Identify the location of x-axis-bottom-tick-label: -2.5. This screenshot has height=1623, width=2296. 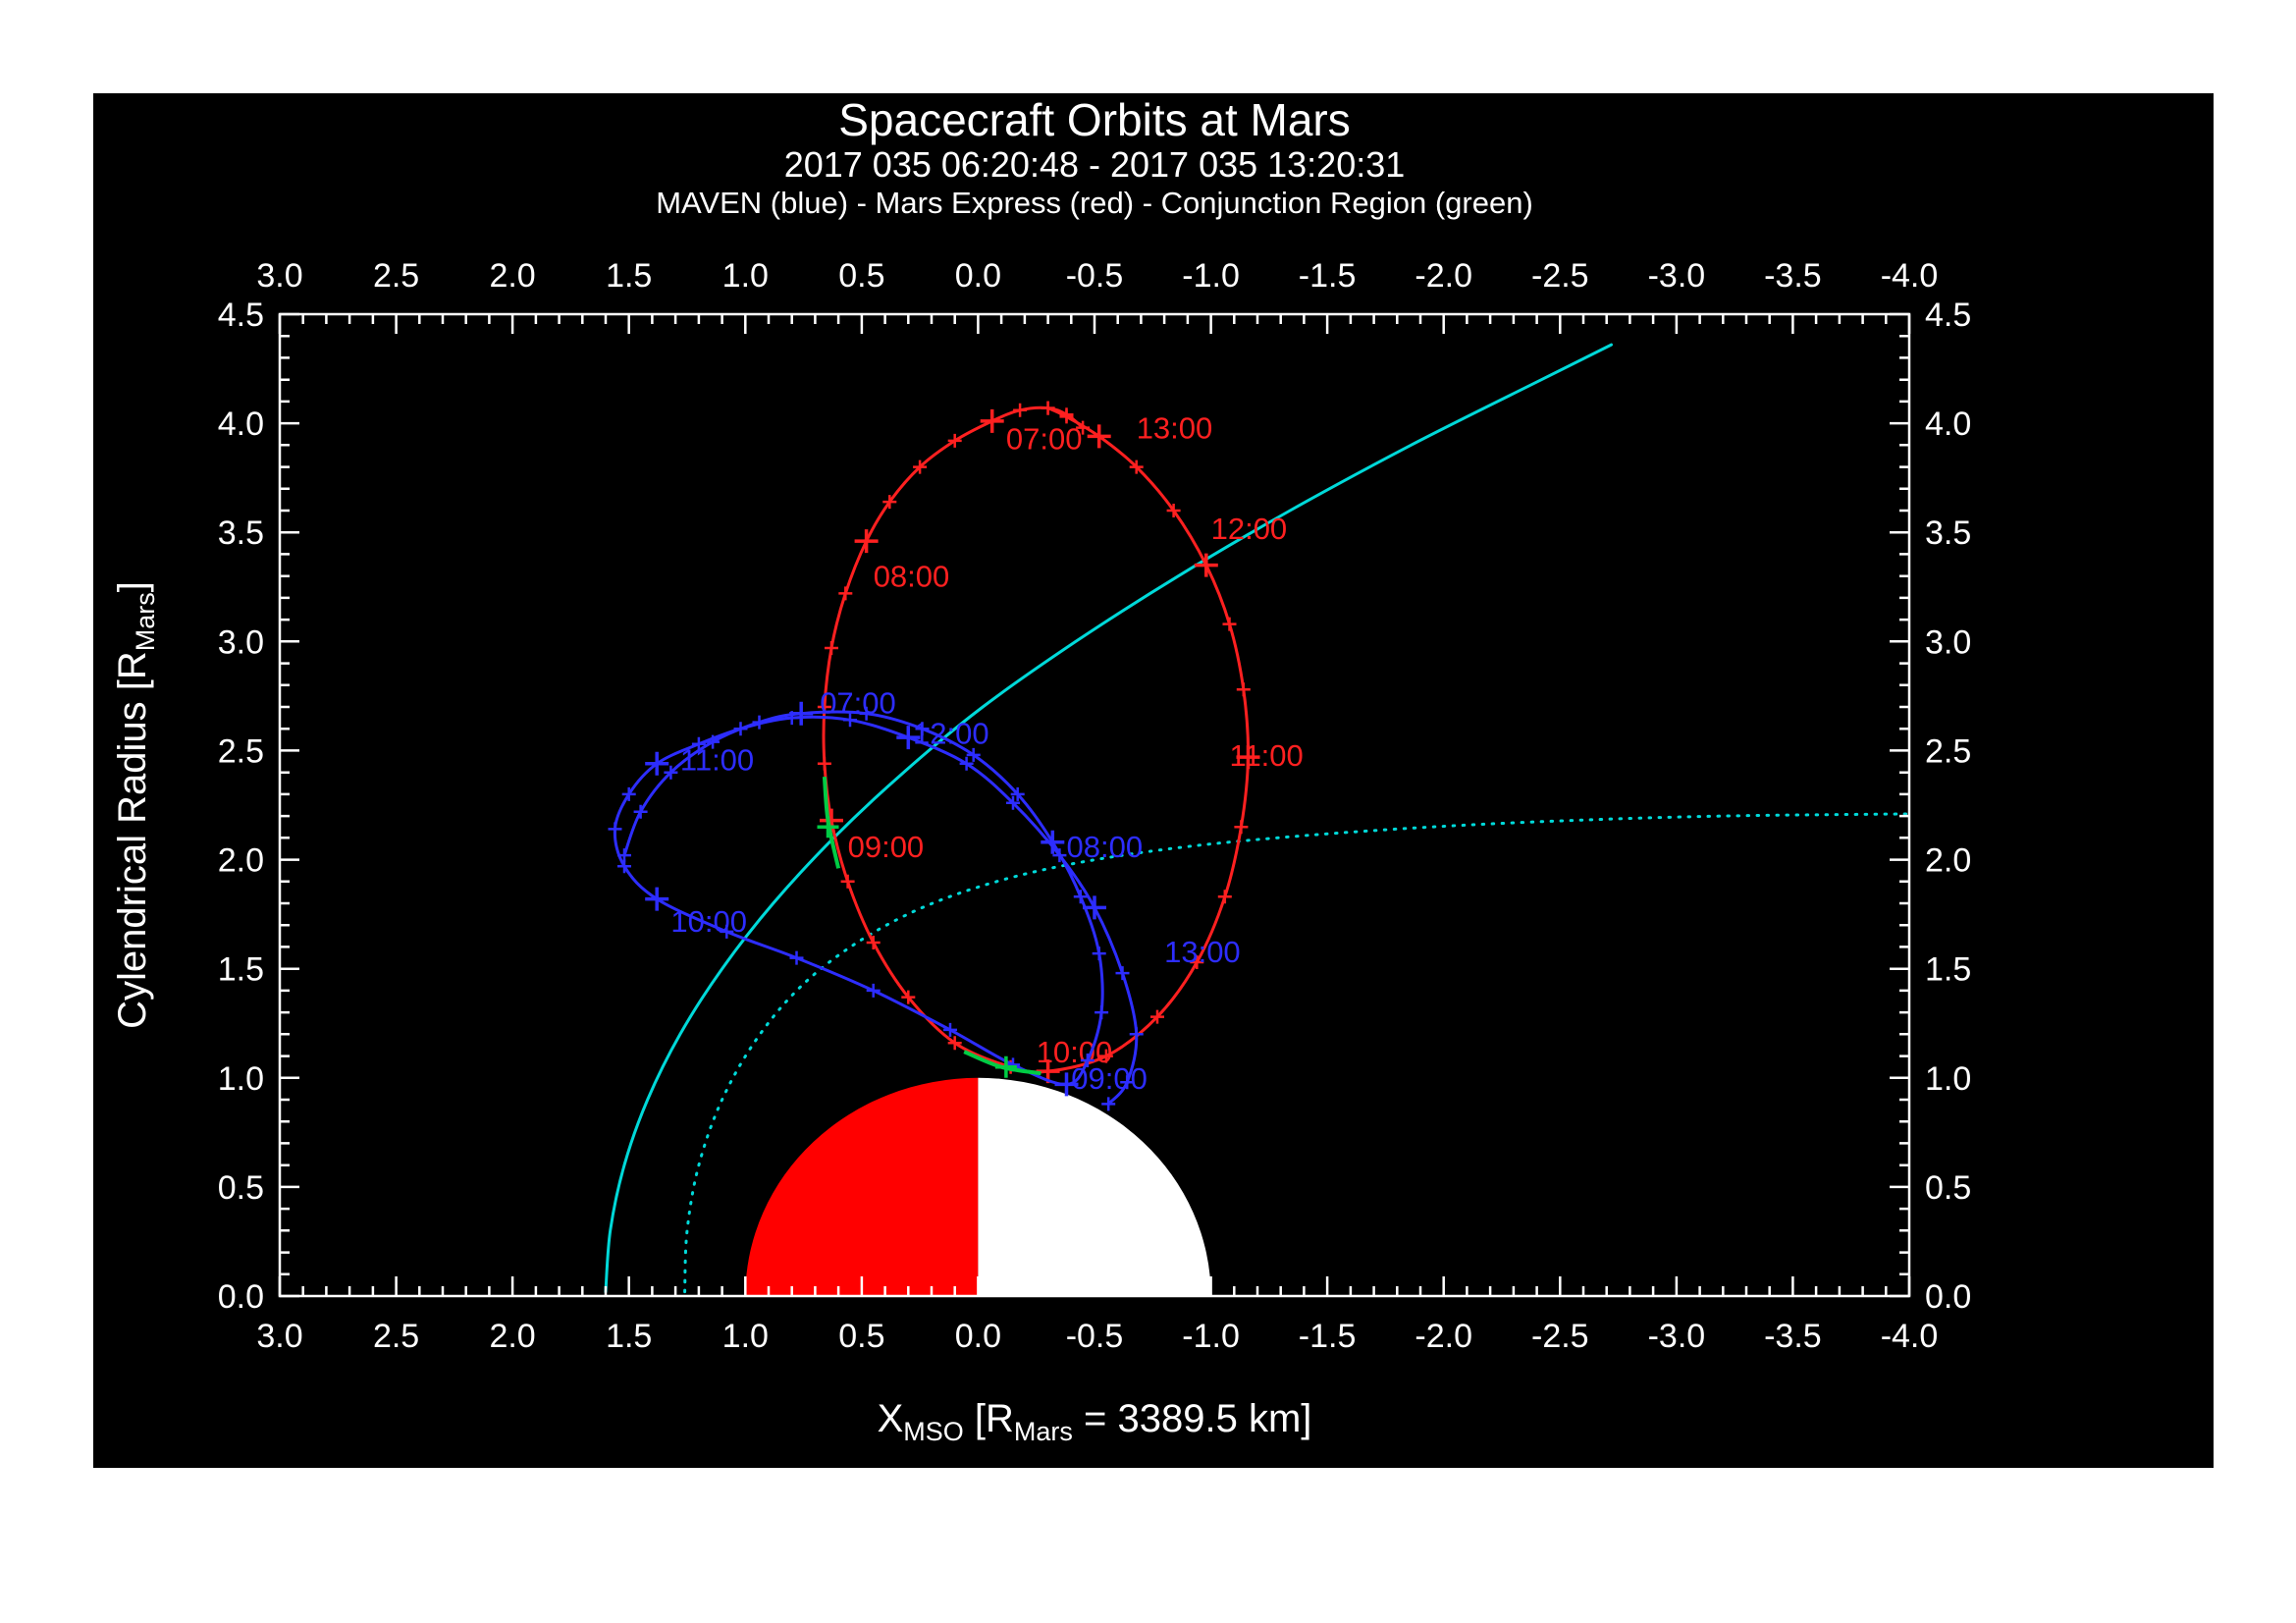
(1560, 1336).